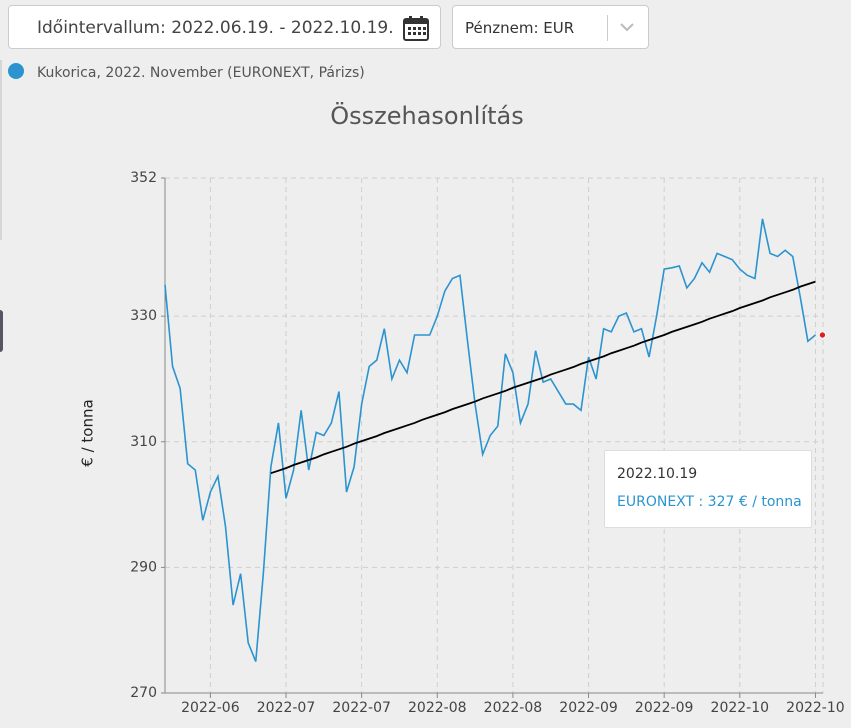 Image resolution: width=851 pixels, height=728 pixels. Describe the element at coordinates (1, 331) in the screenshot. I see `side-tab` at that location.